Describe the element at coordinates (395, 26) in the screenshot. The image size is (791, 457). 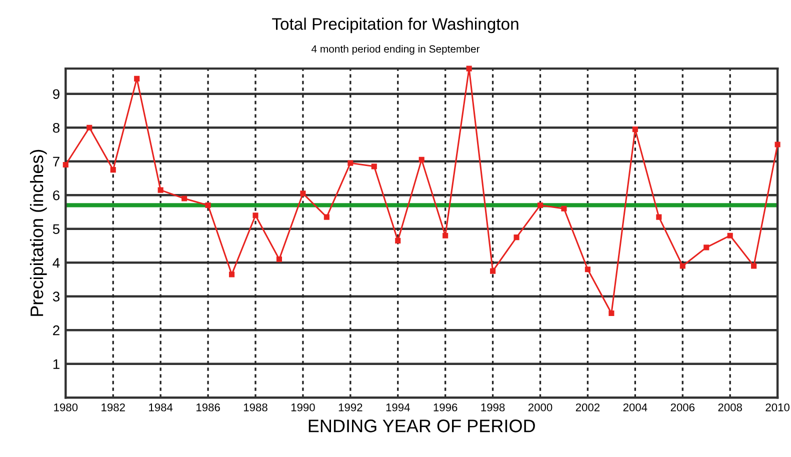
I see `chart-title: Total Precipitation for Washington` at that location.